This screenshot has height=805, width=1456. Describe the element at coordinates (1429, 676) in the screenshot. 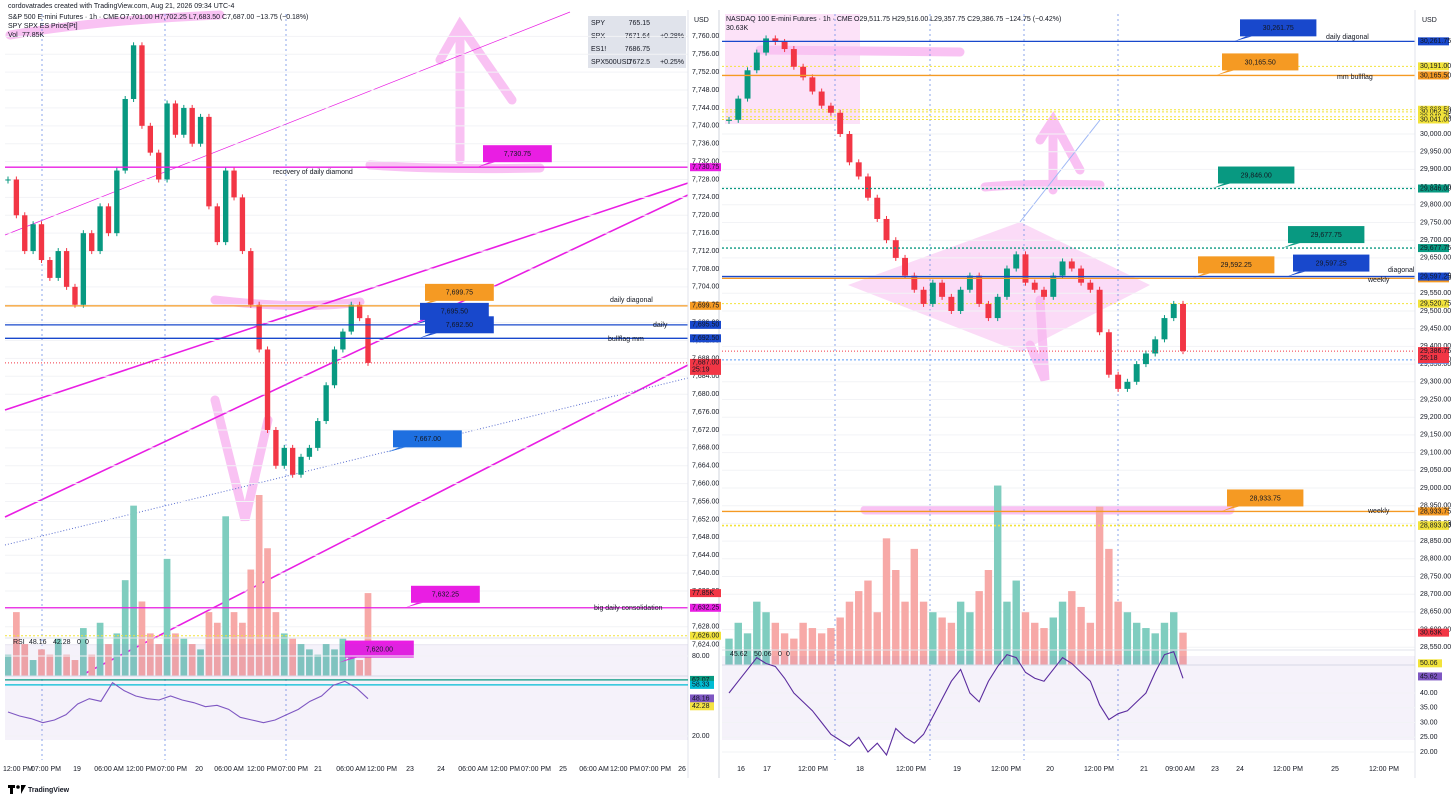

I see `rsi-tag-label: 45.62` at that location.